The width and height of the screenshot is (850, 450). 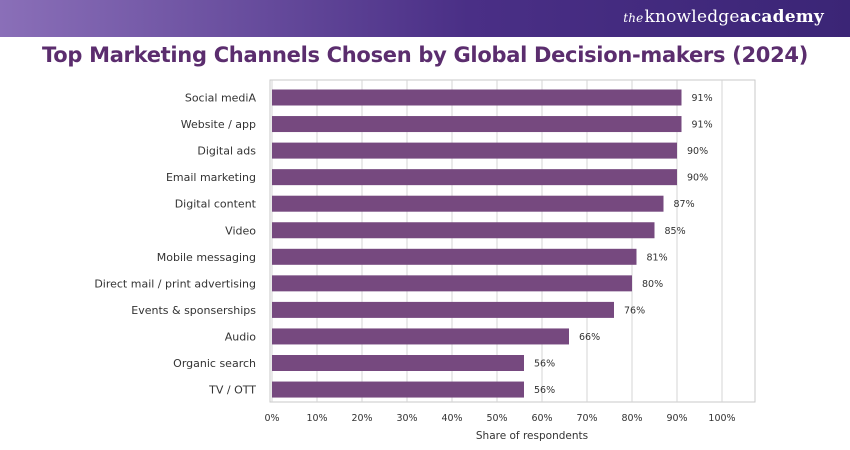 What do you see at coordinates (214, 363) in the screenshot?
I see `category-label: Organic search` at bounding box center [214, 363].